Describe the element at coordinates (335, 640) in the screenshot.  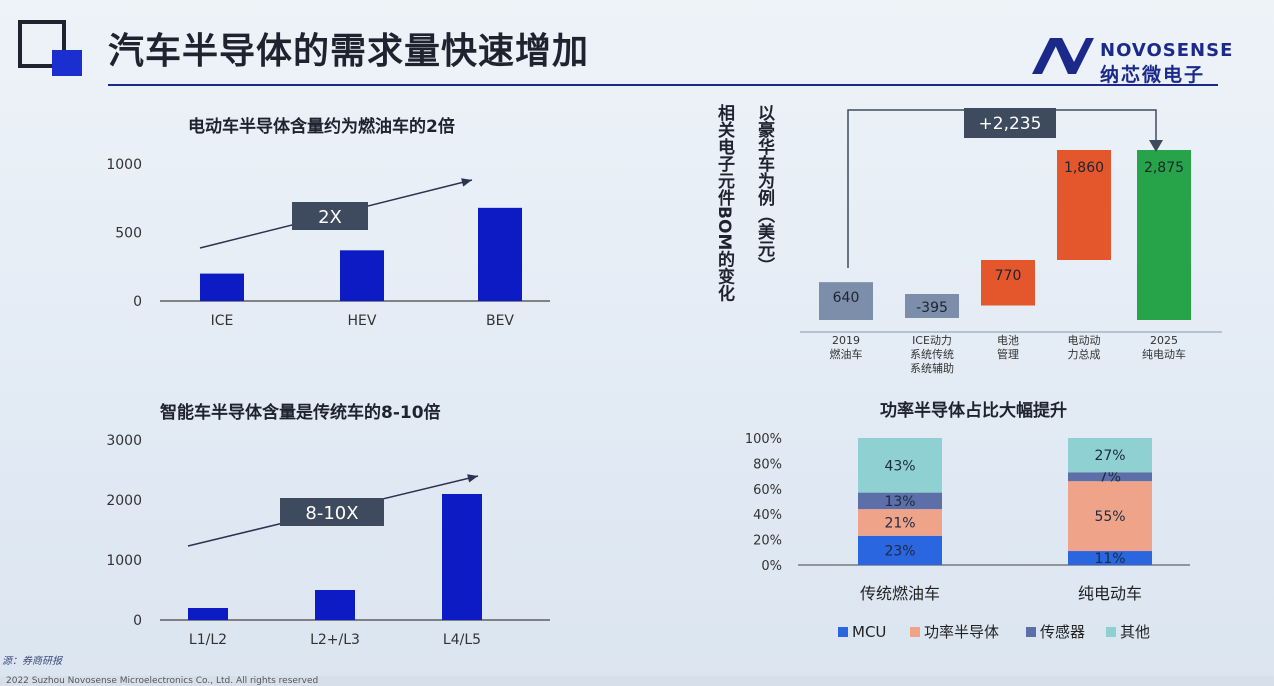
I see `chart2-xtick-label: L2+/L3` at that location.